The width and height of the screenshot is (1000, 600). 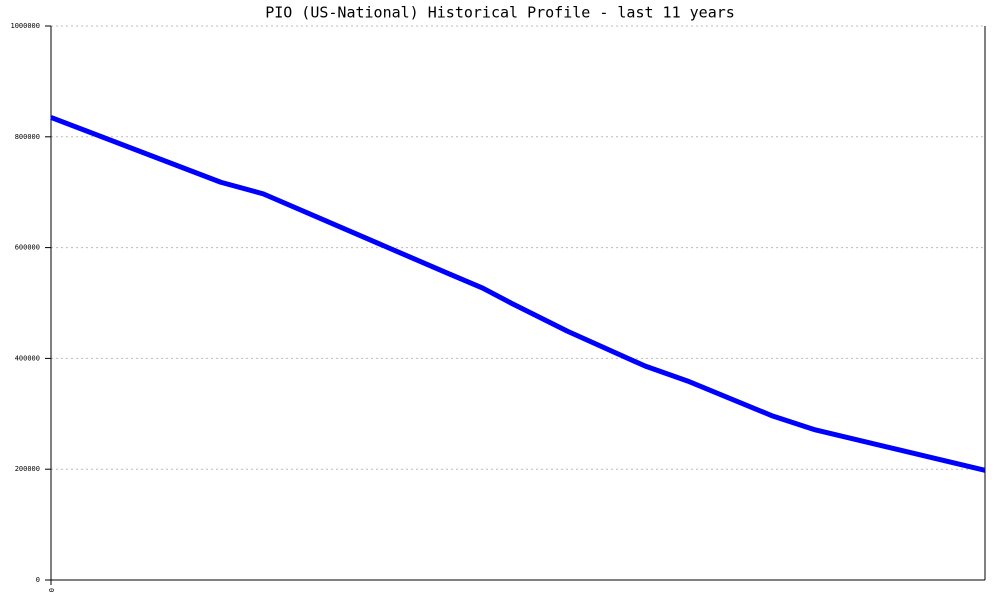 I want to click on y-tick-label: 1000000, so click(x=25, y=26).